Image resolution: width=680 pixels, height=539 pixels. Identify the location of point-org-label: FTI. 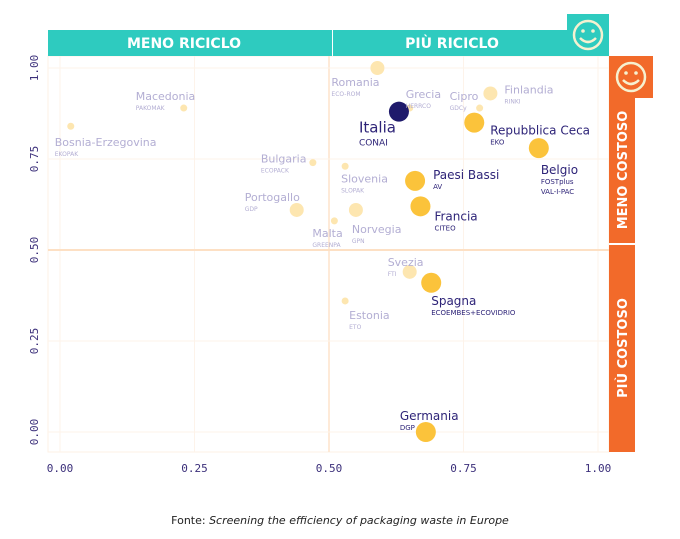
(392, 274).